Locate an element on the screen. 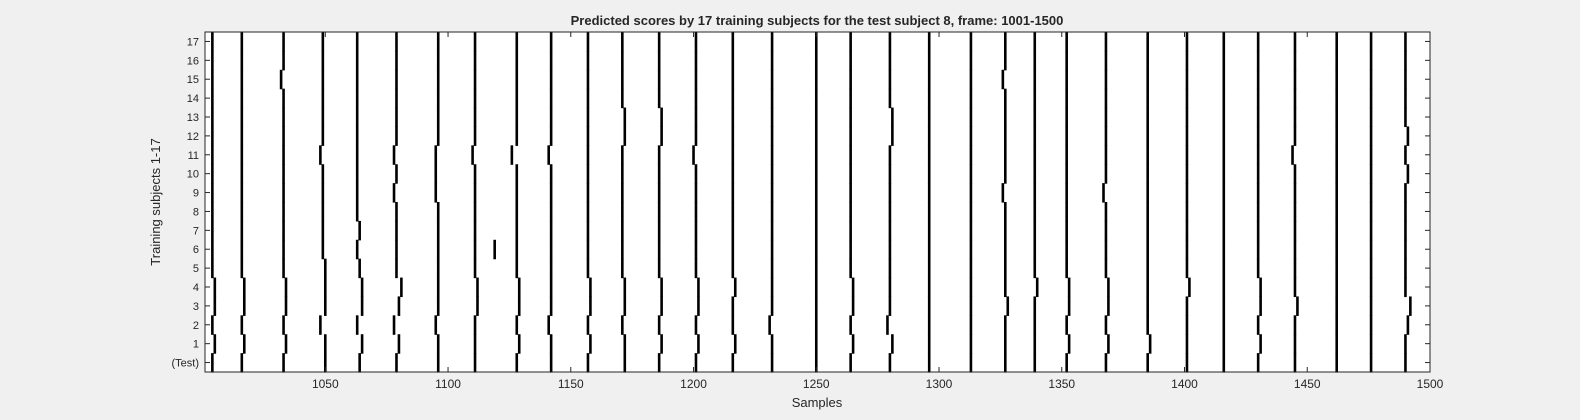 Image resolution: width=1580 pixels, height=420 pixels. y-tick-label: 12 is located at coordinates (193, 137).